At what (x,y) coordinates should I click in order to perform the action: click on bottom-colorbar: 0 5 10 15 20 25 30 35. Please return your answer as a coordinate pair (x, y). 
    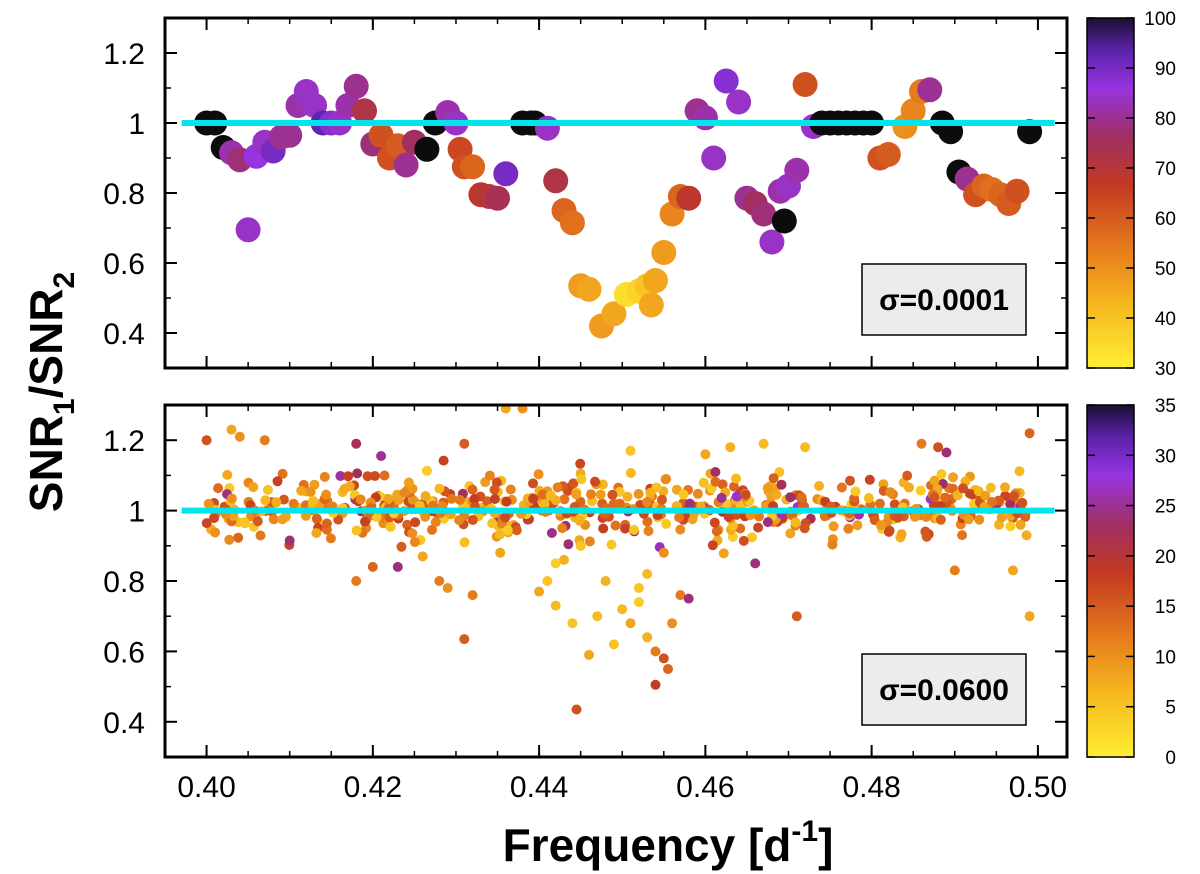
    Looking at the image, I should click on (1131, 582).